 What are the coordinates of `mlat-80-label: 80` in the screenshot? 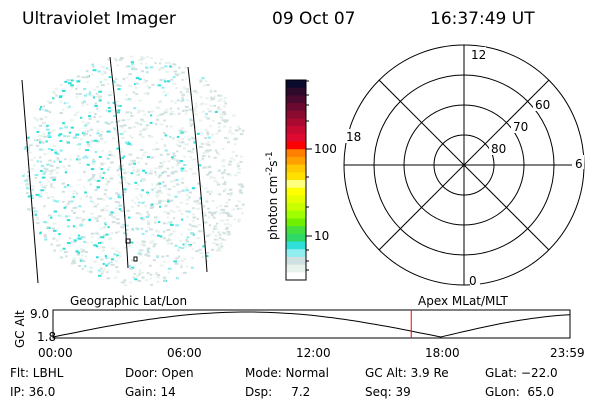 It's located at (498, 149).